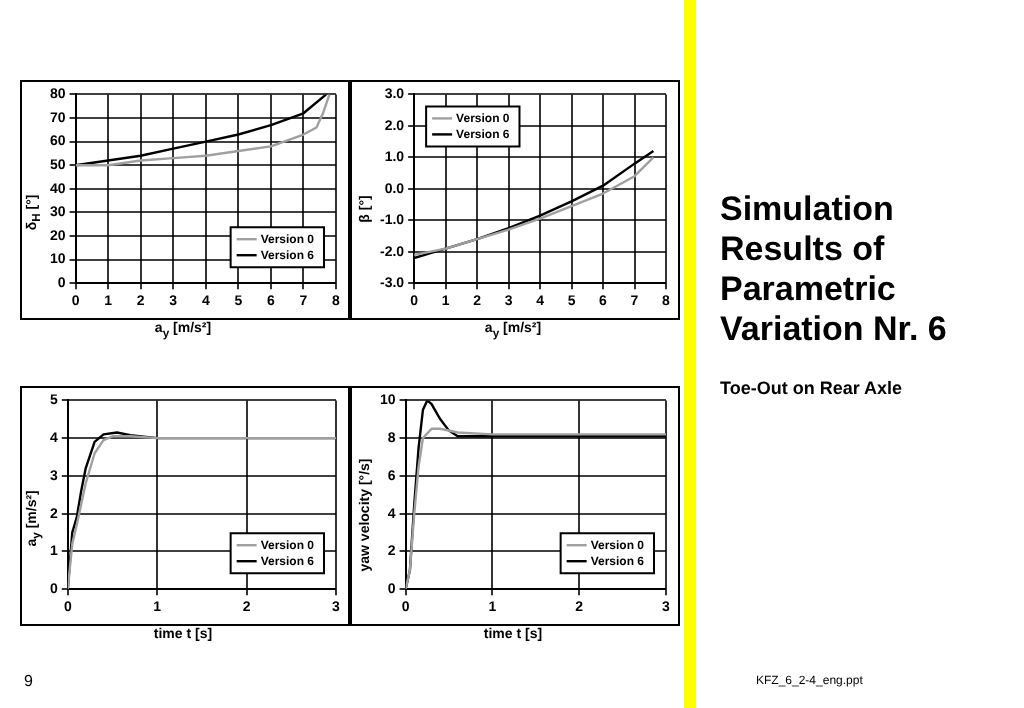  Describe the element at coordinates (834, 270) in the screenshot. I see `text: Simulation Results of Parametric Variation Nr. 6` at that location.